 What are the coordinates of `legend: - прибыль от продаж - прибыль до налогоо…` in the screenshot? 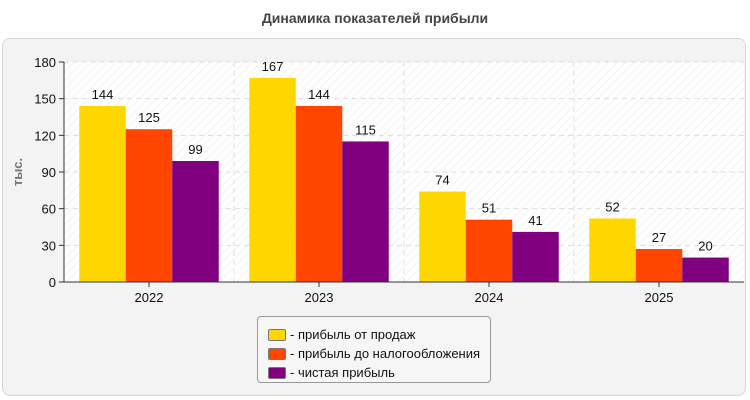 It's located at (374, 349).